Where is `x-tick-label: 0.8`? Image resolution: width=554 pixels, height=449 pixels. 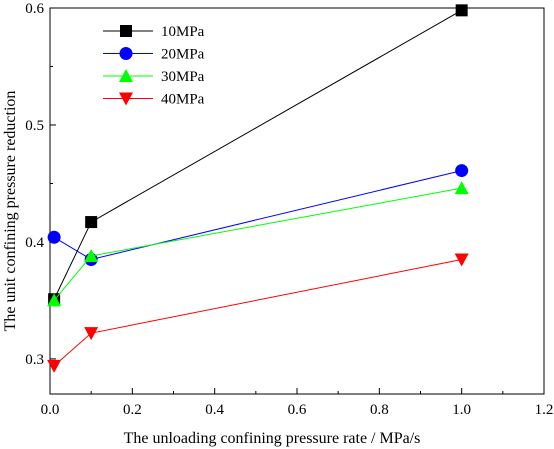
x-tick-label: 0.8 is located at coordinates (379, 410).